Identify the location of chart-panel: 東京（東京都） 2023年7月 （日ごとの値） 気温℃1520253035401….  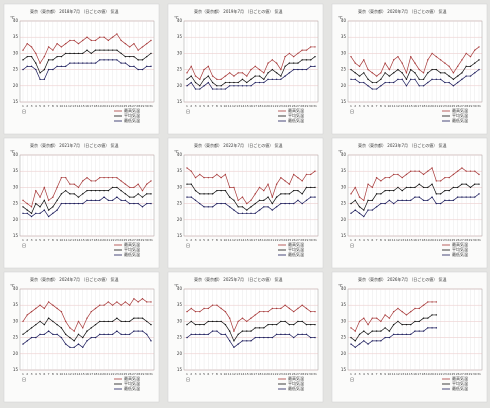
(409, 203).